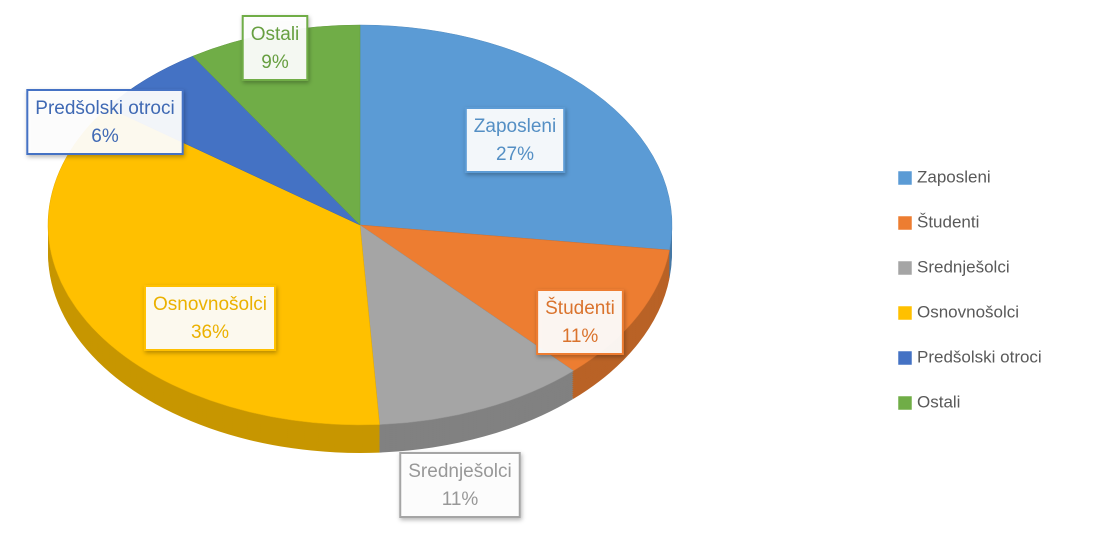 The image size is (1096, 551). I want to click on data-label: Osnovnošolci 36%, so click(210, 318).